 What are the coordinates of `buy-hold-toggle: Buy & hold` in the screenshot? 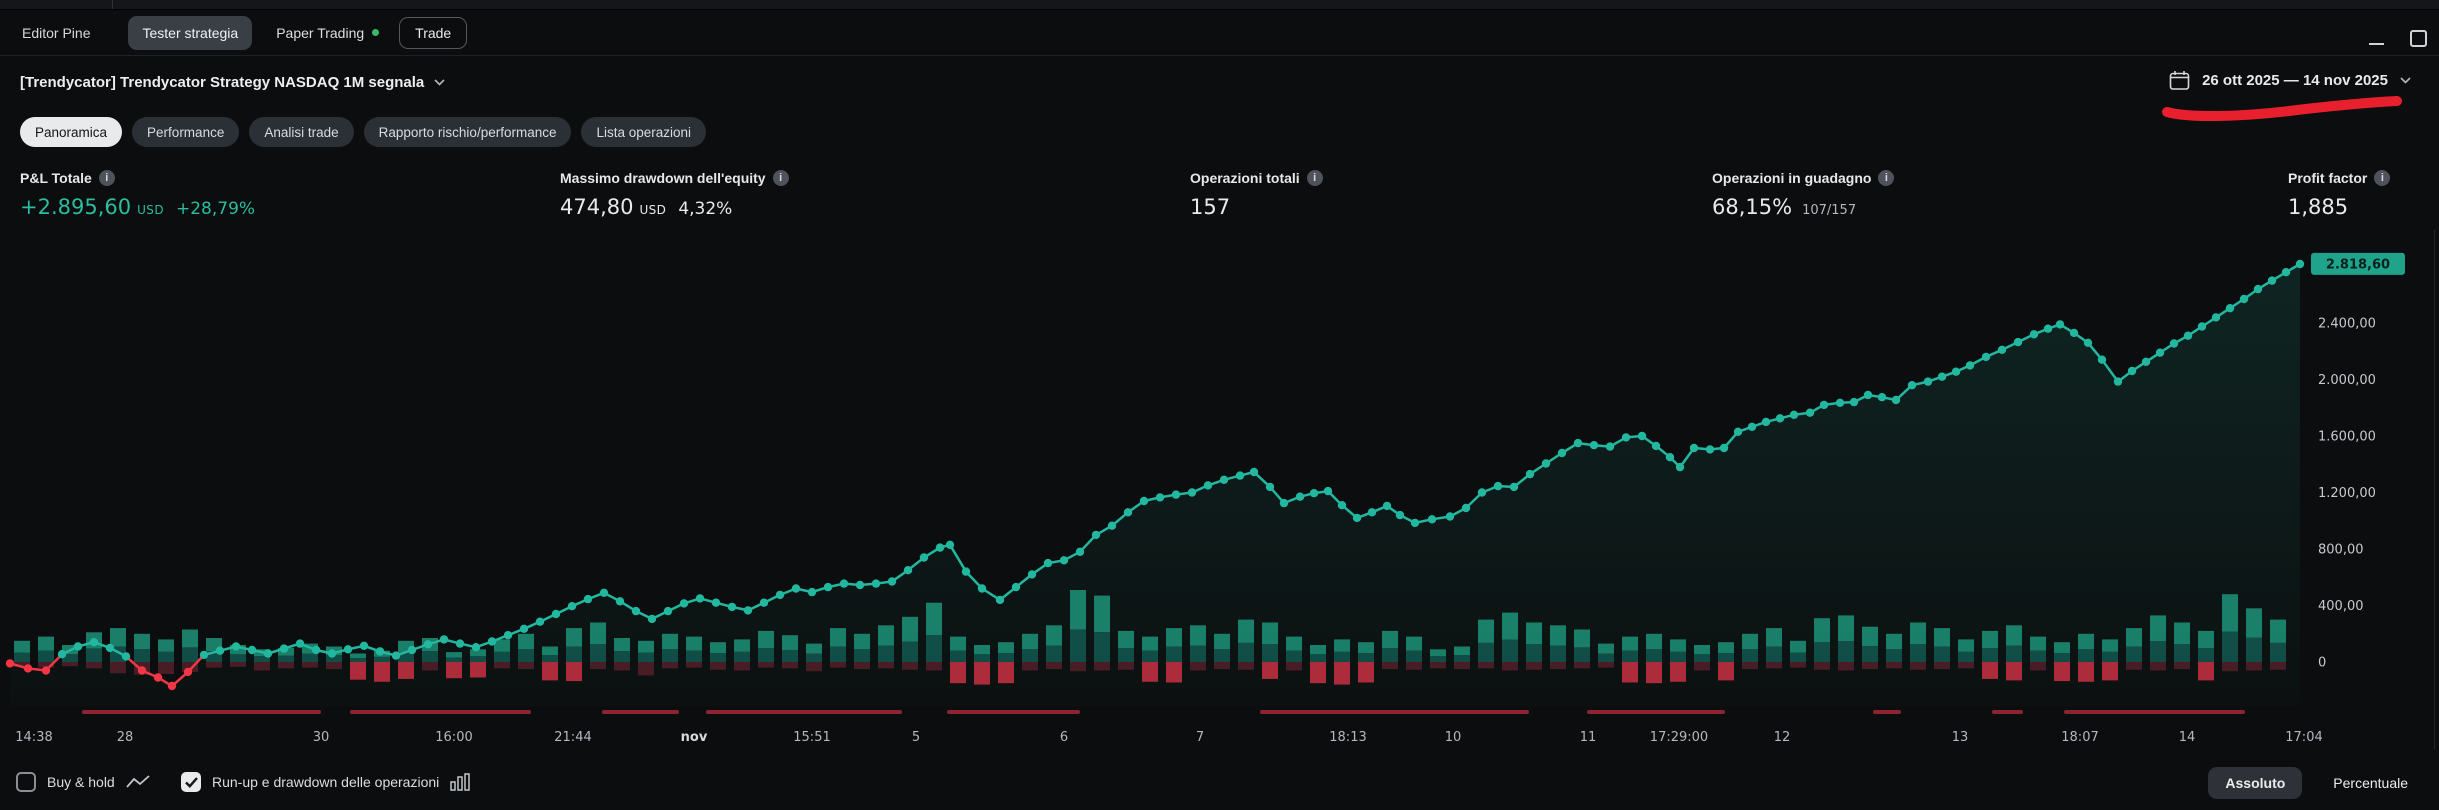 It's located at (83, 782).